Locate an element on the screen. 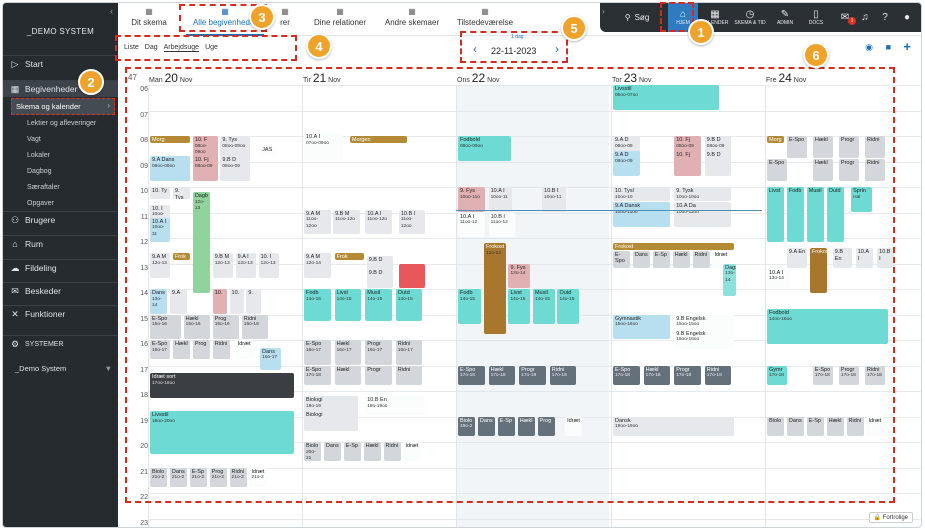  tab-teachers: ▦ rer is located at coordinates (285, 17).